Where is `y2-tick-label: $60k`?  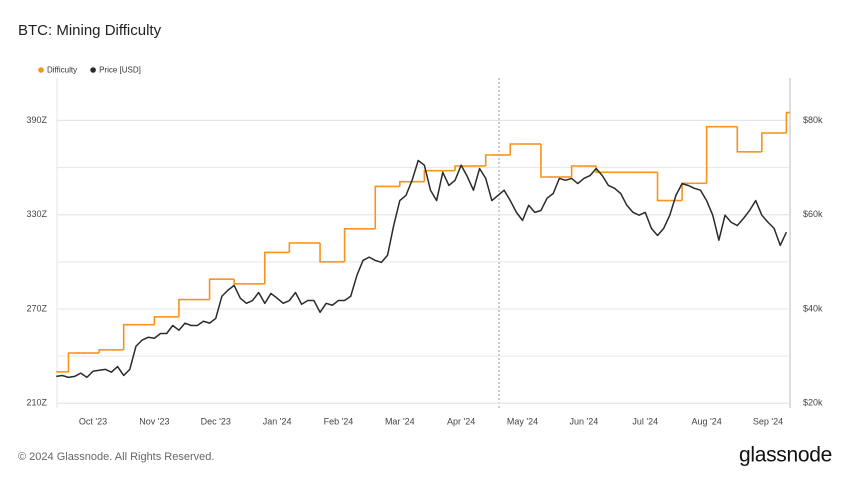
y2-tick-label: $60k is located at coordinates (813, 214).